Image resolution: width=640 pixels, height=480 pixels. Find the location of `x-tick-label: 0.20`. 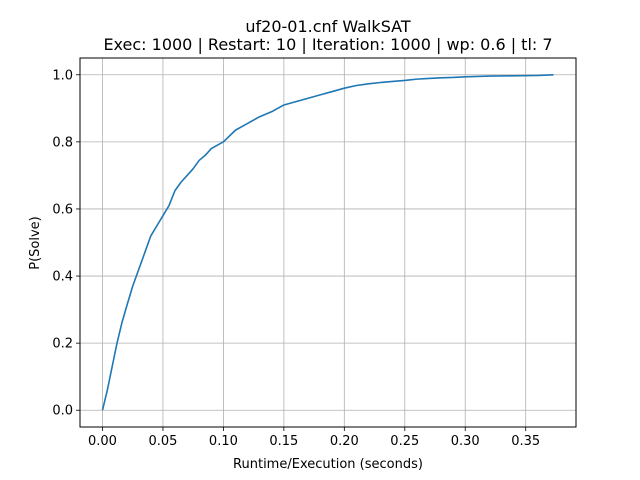

x-tick-label: 0.20 is located at coordinates (344, 441).